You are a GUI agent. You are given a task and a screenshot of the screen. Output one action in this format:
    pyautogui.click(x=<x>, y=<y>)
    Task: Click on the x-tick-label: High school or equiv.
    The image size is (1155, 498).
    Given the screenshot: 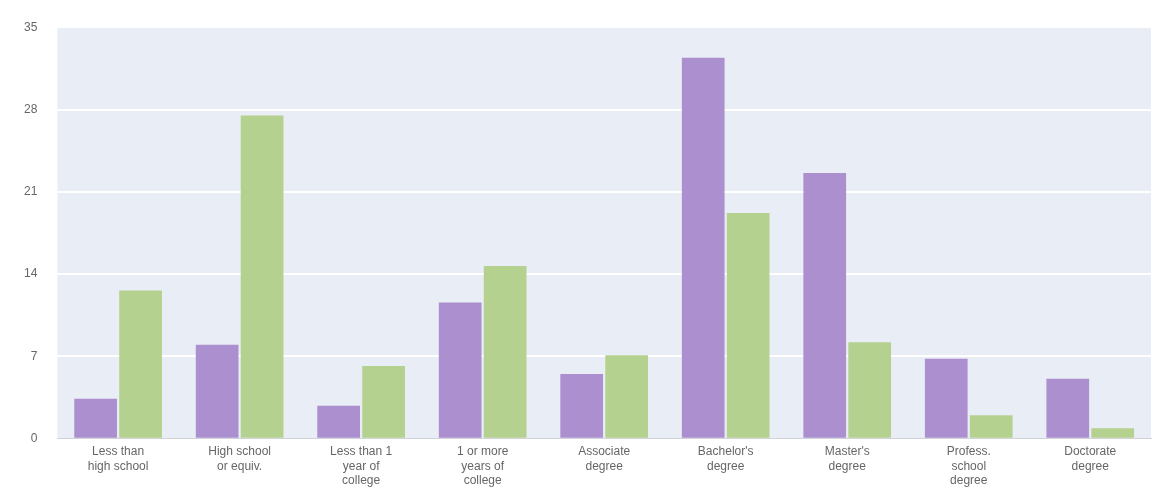 What is the action you would take?
    pyautogui.click(x=239, y=458)
    